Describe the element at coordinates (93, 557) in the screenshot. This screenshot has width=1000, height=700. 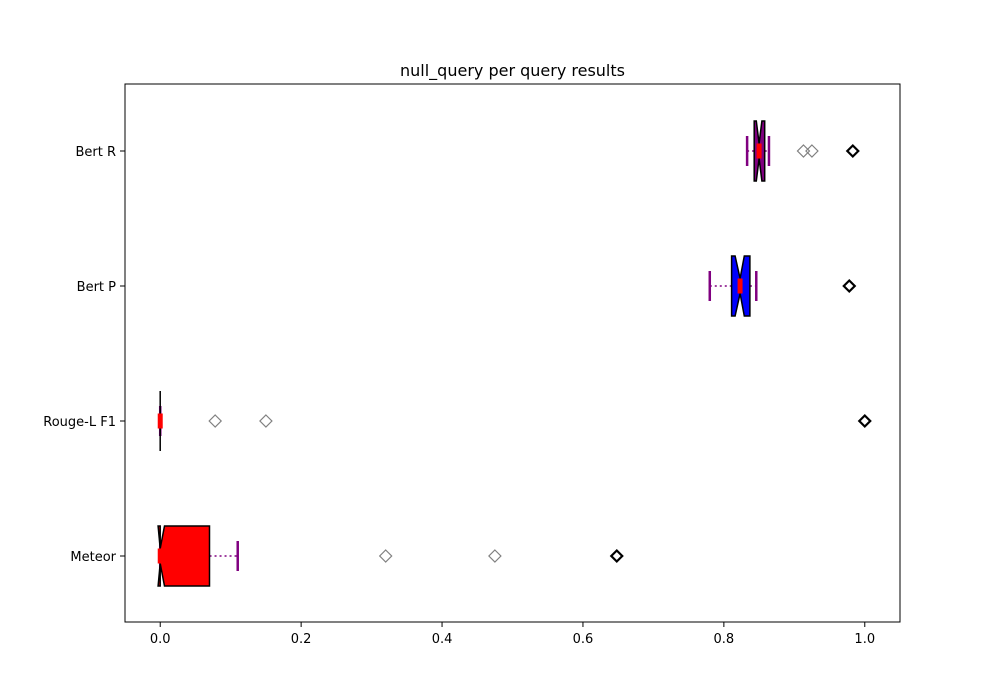
I see `y-tick-label: Meteor` at that location.